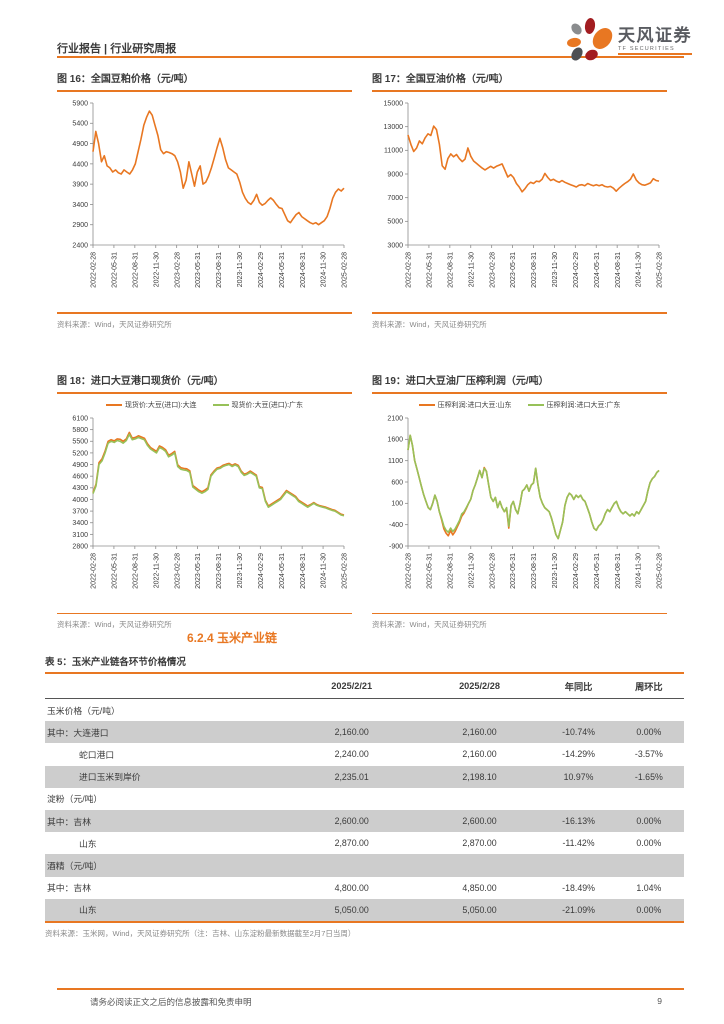  Describe the element at coordinates (660, 570) in the screenshot. I see `svg-text: 2025-02-28` at that location.